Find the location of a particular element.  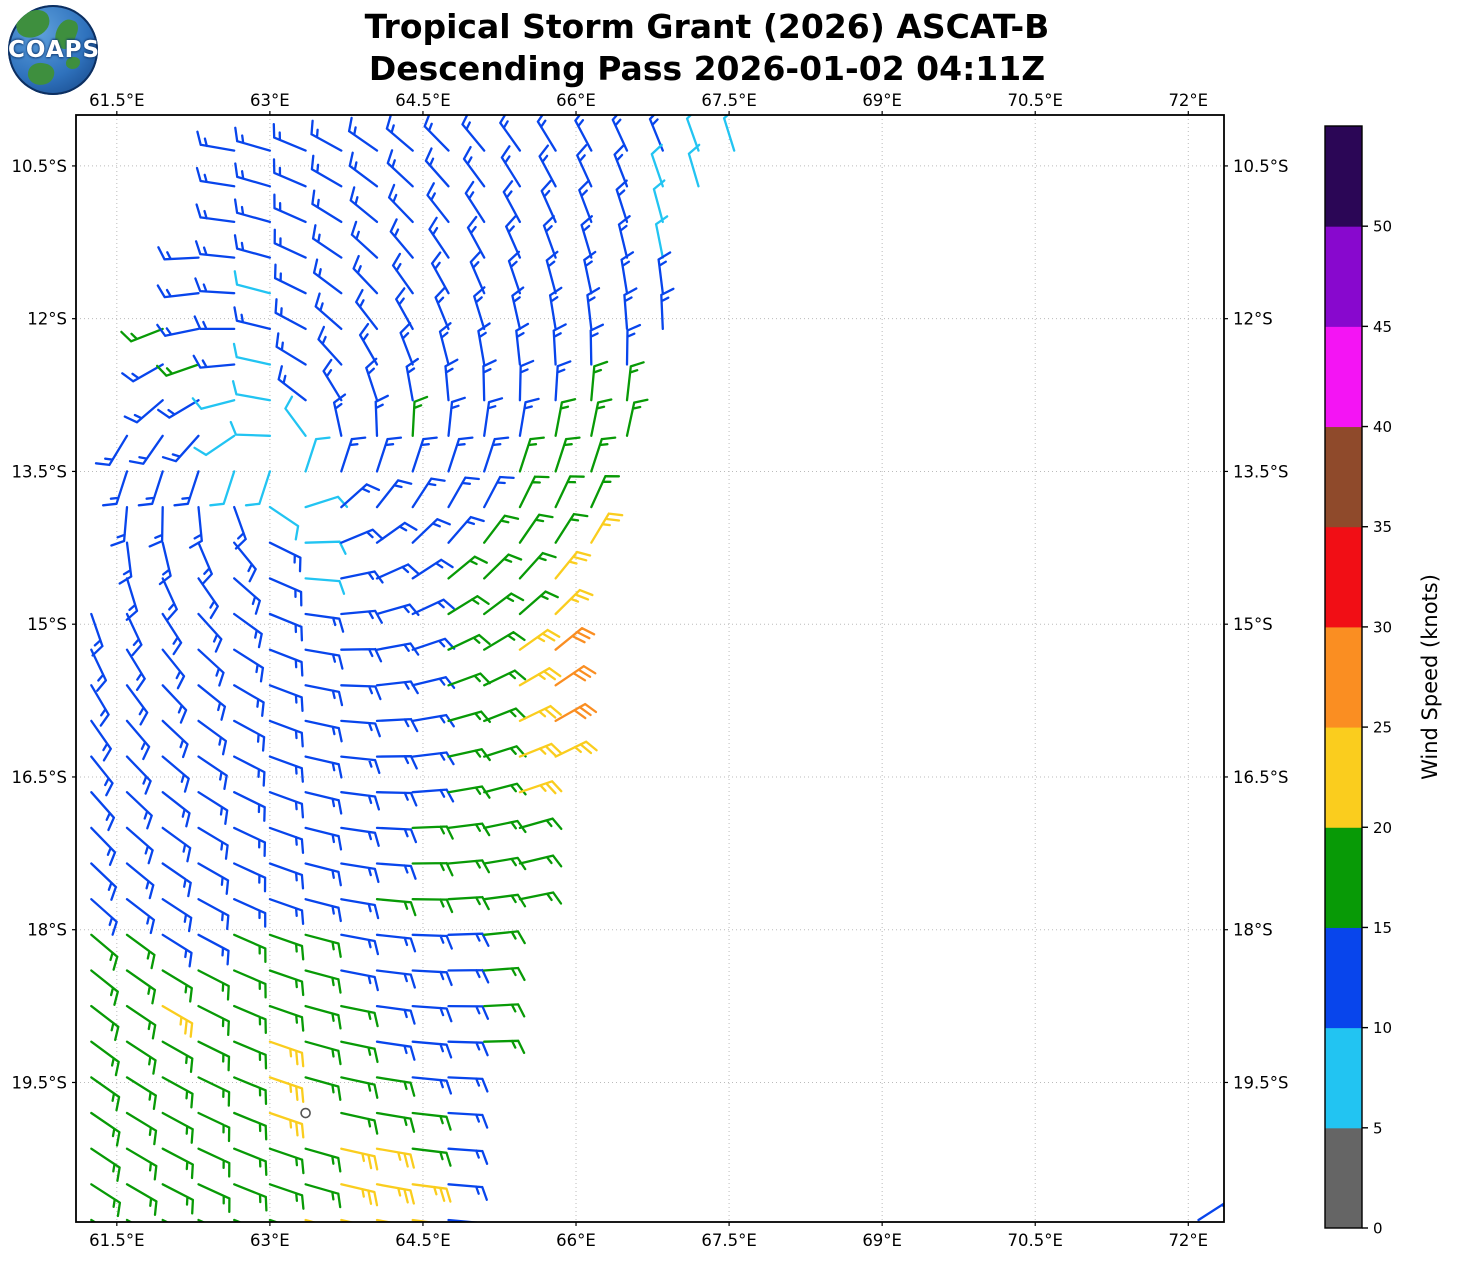

colorbar-tick-label: 10 is located at coordinates (1382, 1028).